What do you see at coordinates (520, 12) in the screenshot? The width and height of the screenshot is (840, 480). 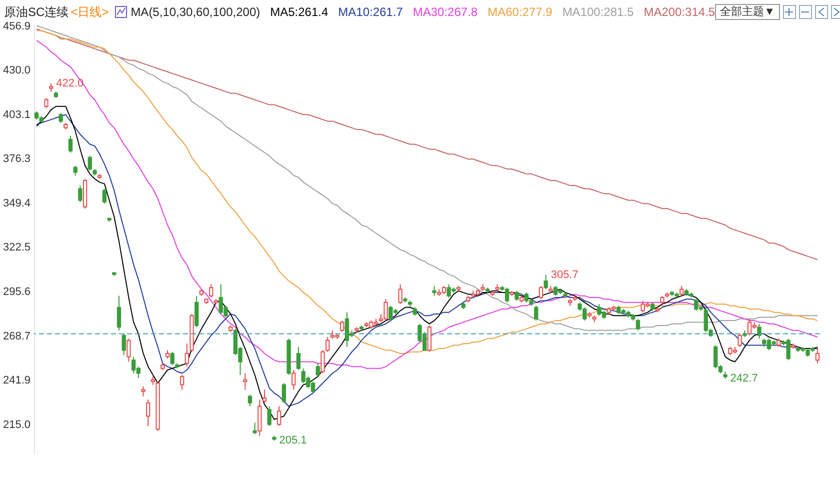 I see `text: MA60:277.9` at bounding box center [520, 12].